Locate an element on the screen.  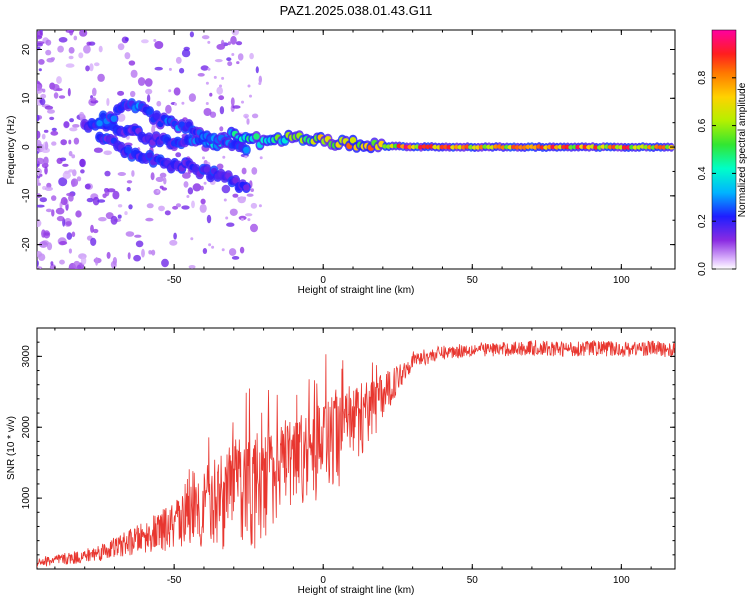
spectrogram-x-tick-label: -50 is located at coordinates (174, 280).